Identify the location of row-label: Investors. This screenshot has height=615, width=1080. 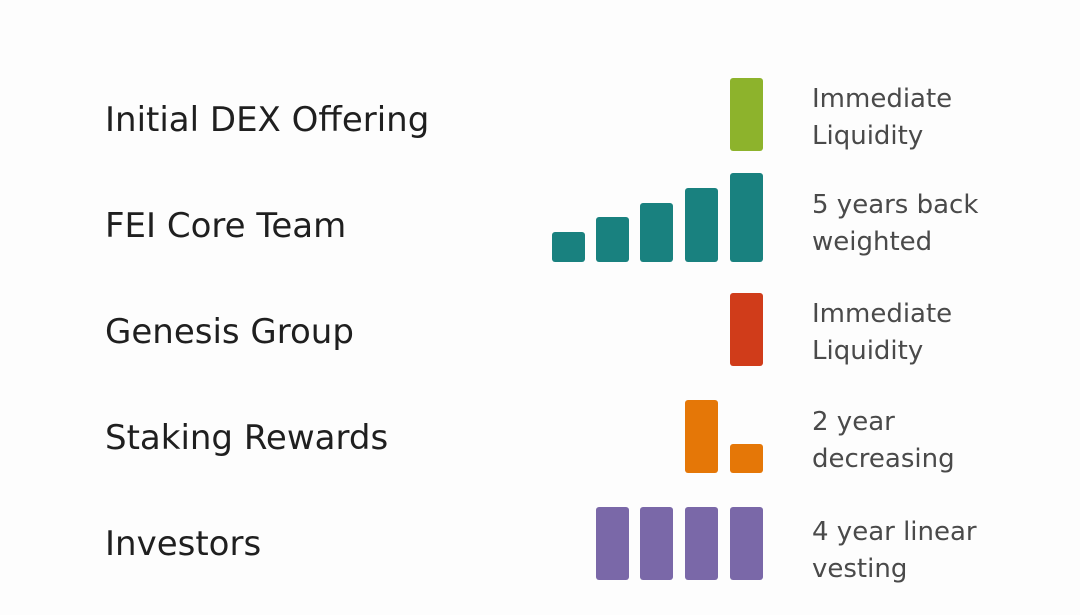
(183, 544).